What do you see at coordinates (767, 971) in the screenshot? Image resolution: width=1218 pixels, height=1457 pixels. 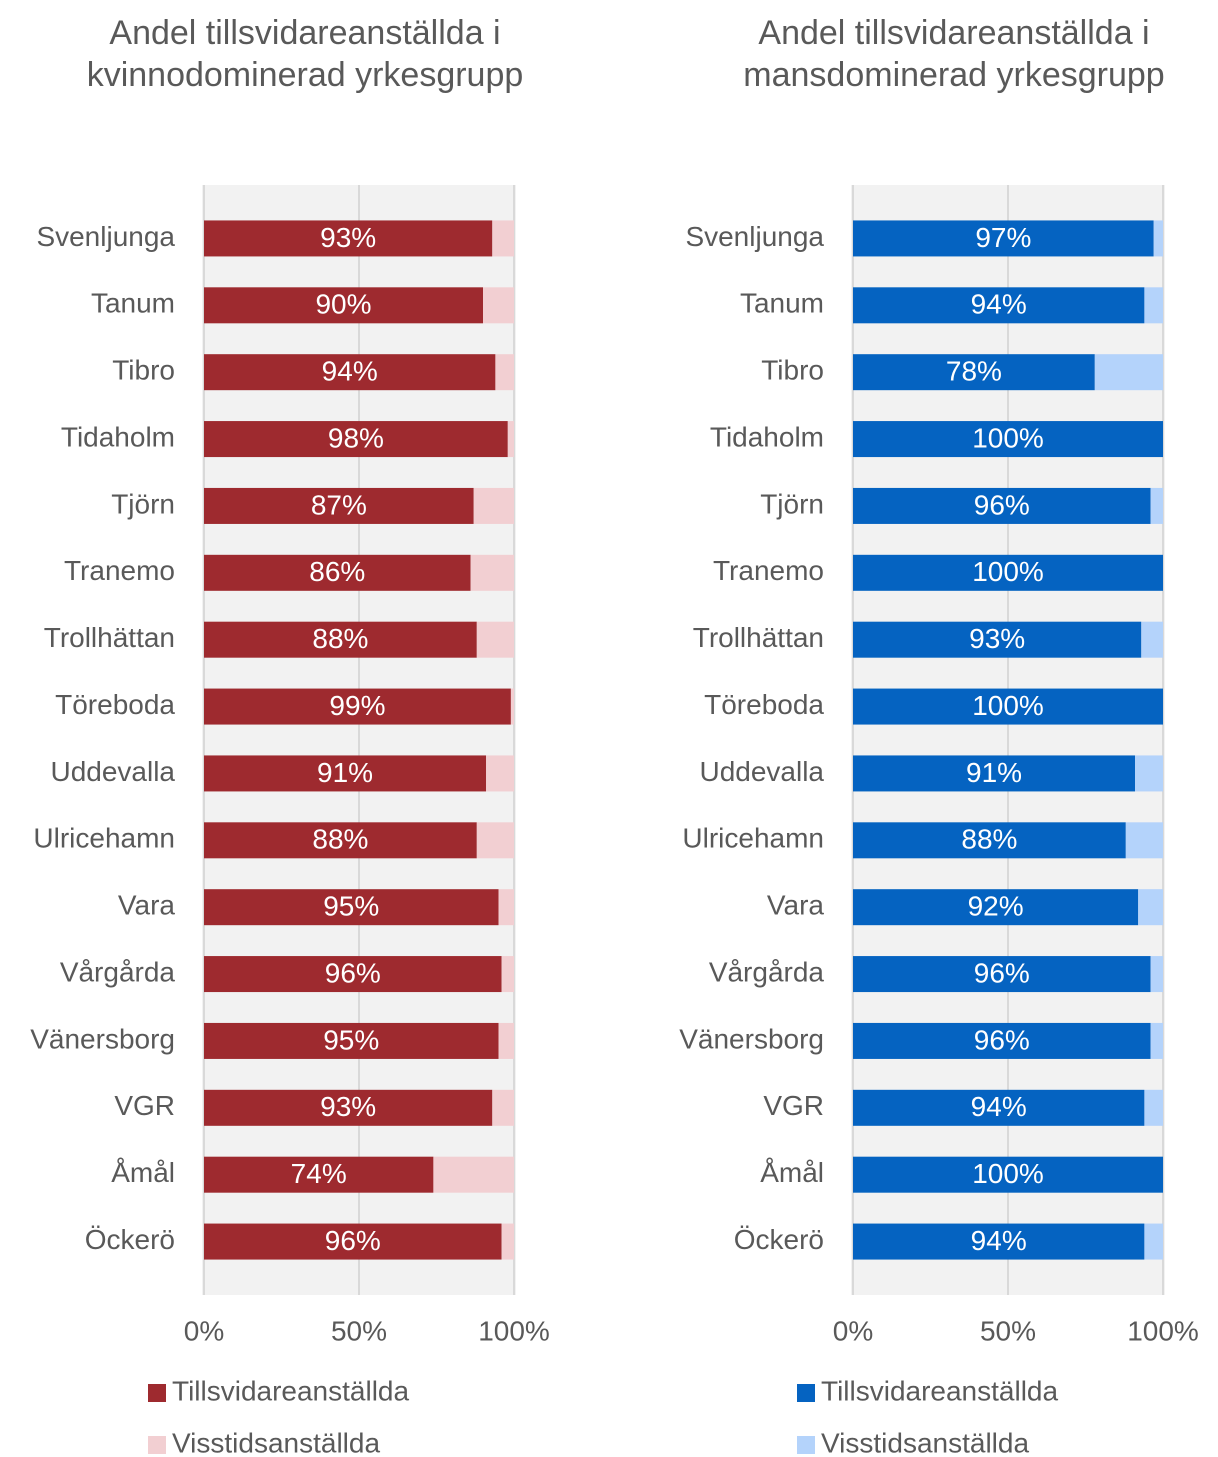 I see `y-tick-label: Vårgårda` at bounding box center [767, 971].